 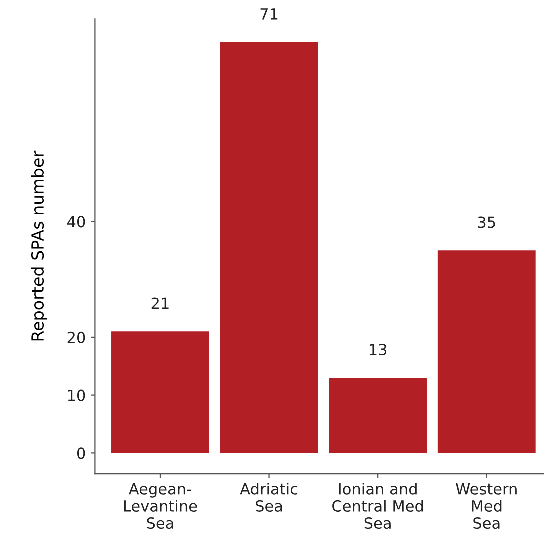 I want to click on y-tick-label: 10, so click(x=77, y=396).